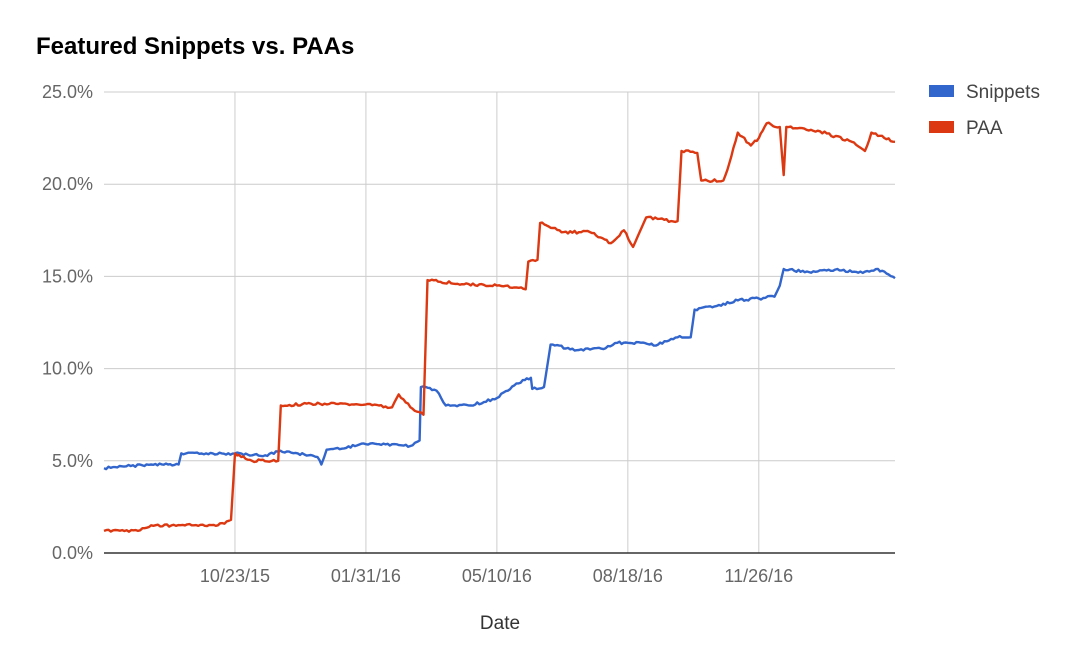 This screenshot has width=1080, height=667. I want to click on legend: Snippets PAA, so click(984, 110).